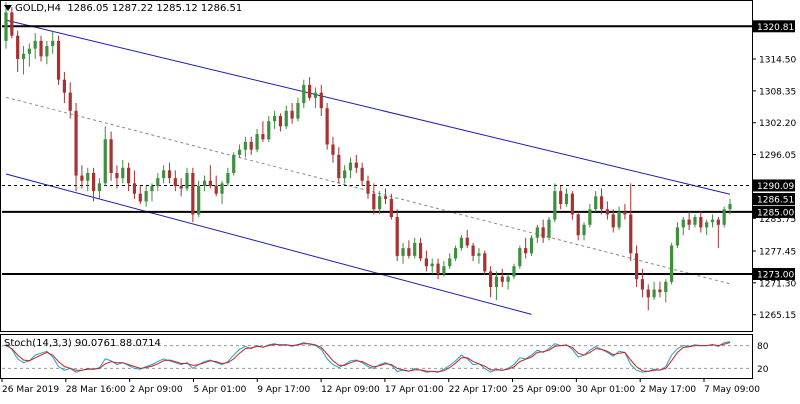 The height and width of the screenshot is (404, 800). What do you see at coordinates (777, 284) in the screenshot?
I see `y-tick-label: 1271.30` at bounding box center [777, 284].